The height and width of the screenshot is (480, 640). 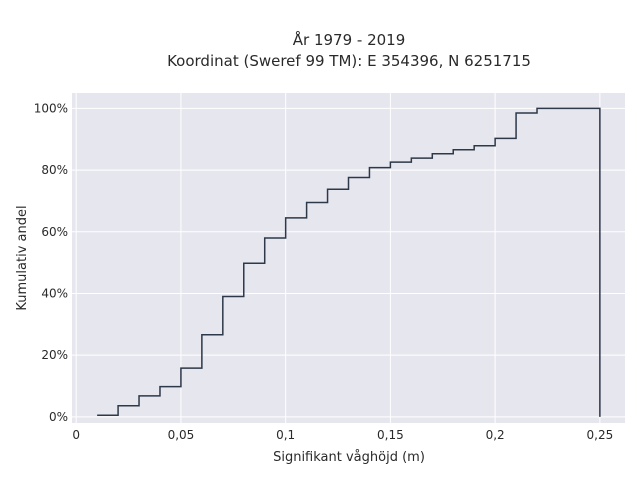 What do you see at coordinates (495, 435) in the screenshot?
I see `x-tick-label: 0,2` at bounding box center [495, 435].